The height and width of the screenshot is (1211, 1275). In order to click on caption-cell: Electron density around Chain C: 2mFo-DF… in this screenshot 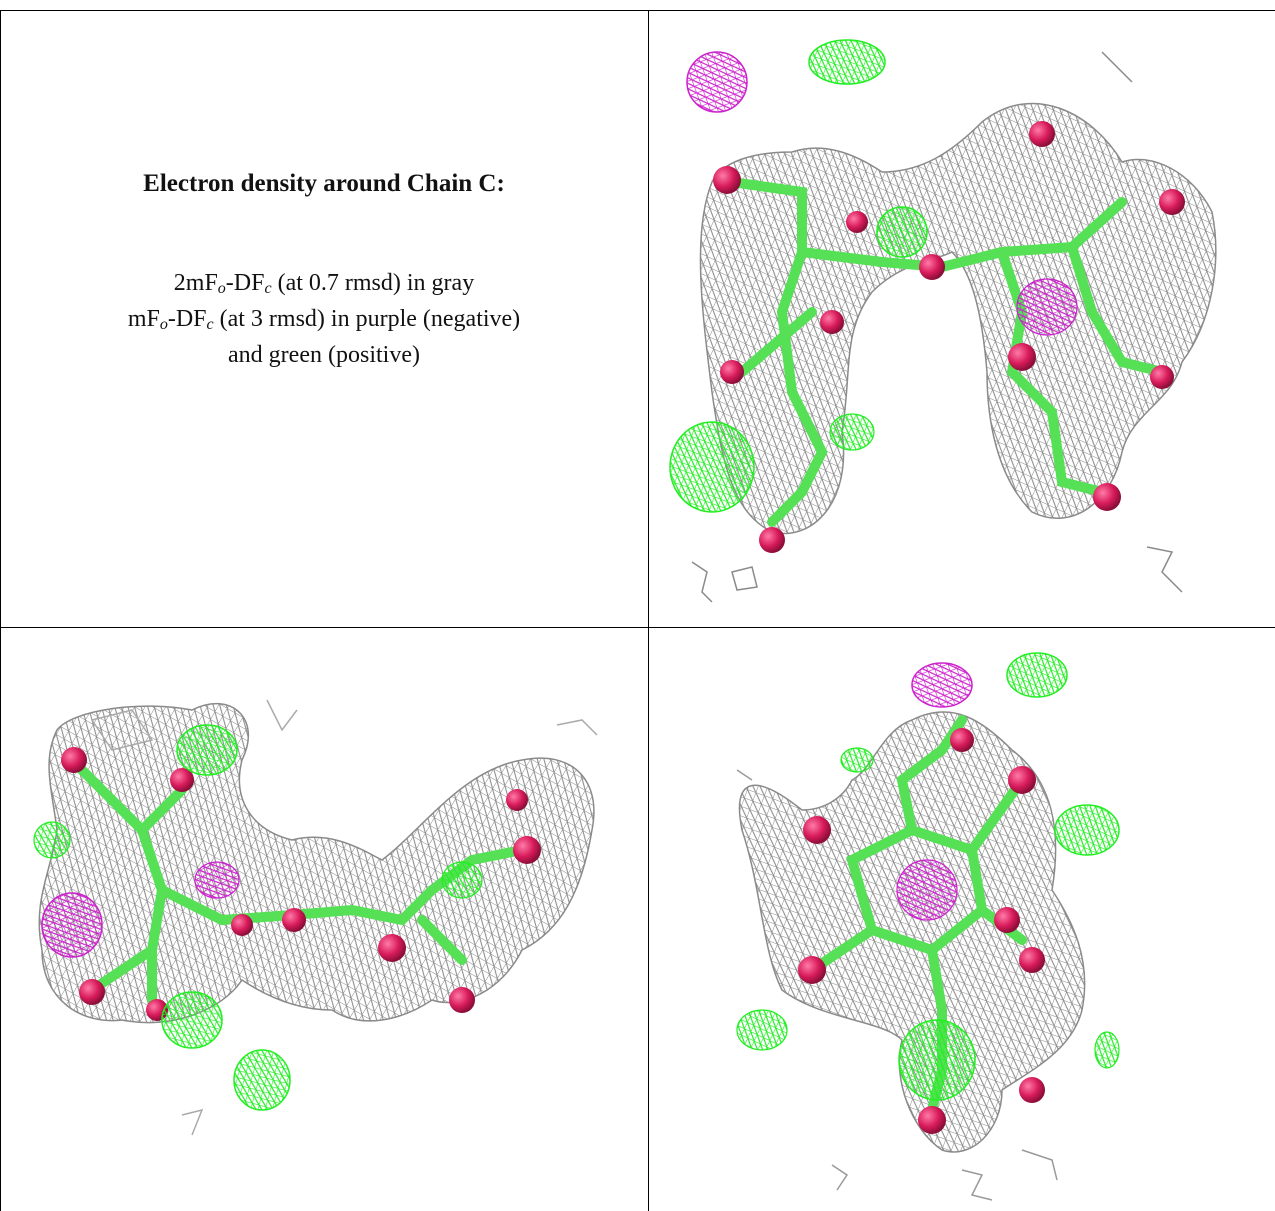, I will do `click(324, 270)`.